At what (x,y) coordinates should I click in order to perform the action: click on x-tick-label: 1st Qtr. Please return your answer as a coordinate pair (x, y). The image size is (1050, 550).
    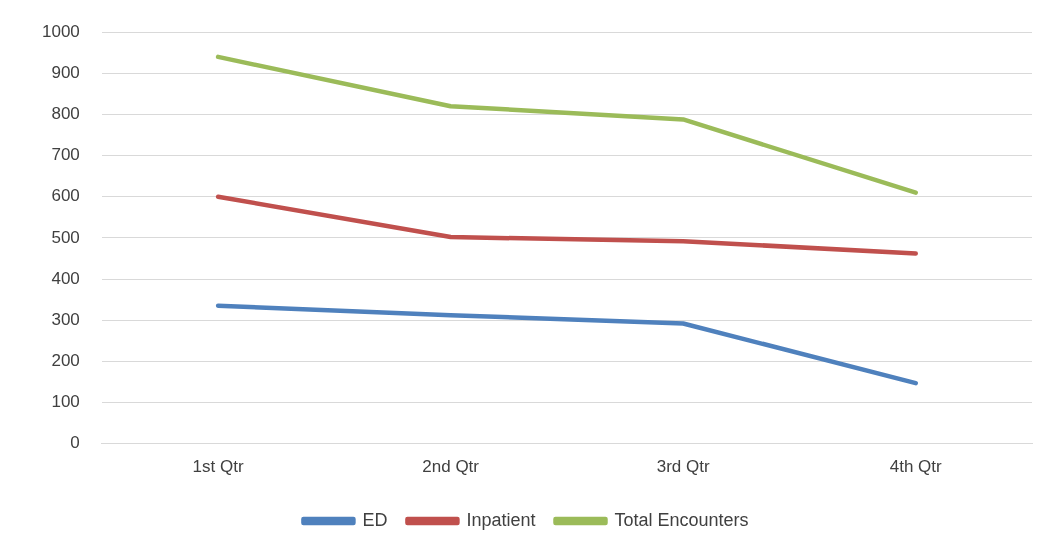
    Looking at the image, I should click on (218, 467).